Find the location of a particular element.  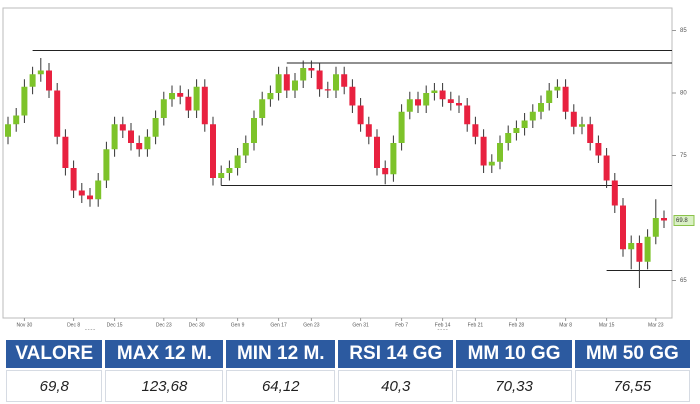

value-cell: 69,8 is located at coordinates (54, 386).